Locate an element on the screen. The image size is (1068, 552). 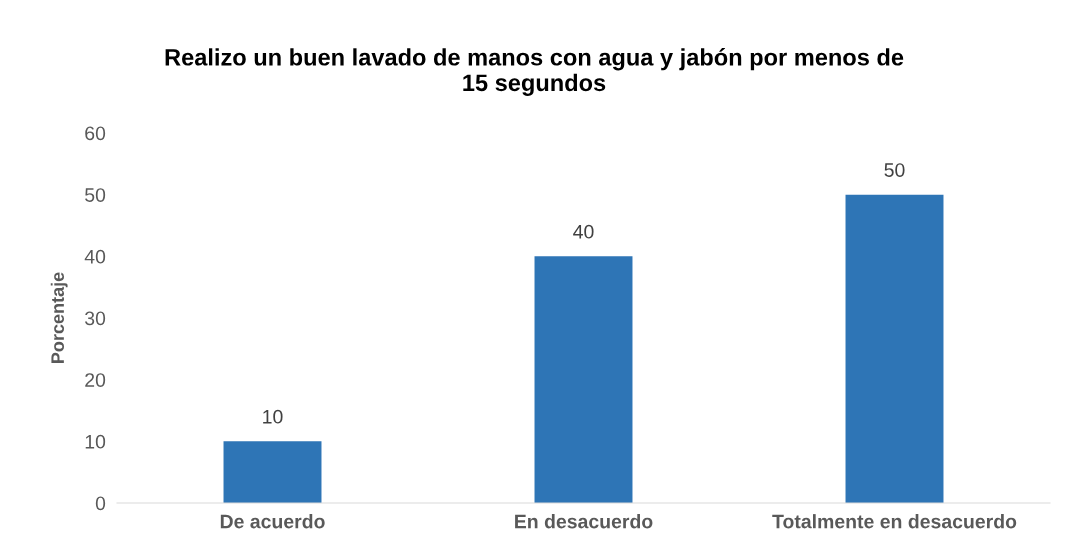
y-tick-label: 40 is located at coordinates (95, 256).